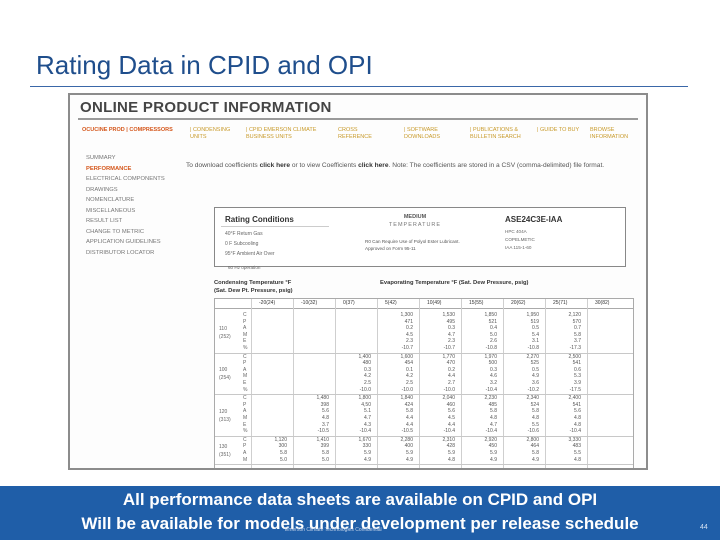 This screenshot has width=720, height=540. I want to click on temperature-class-sub: TEMPERATURE, so click(415, 225).